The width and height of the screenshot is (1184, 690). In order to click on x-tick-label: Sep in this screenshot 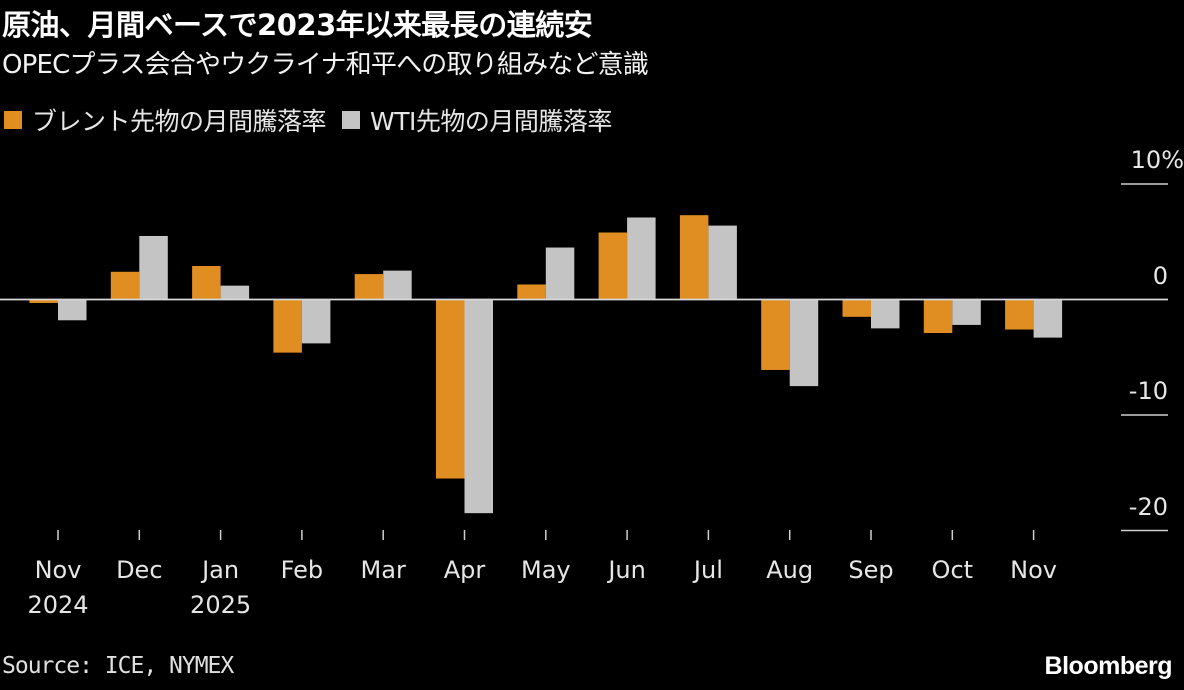, I will do `click(870, 570)`.